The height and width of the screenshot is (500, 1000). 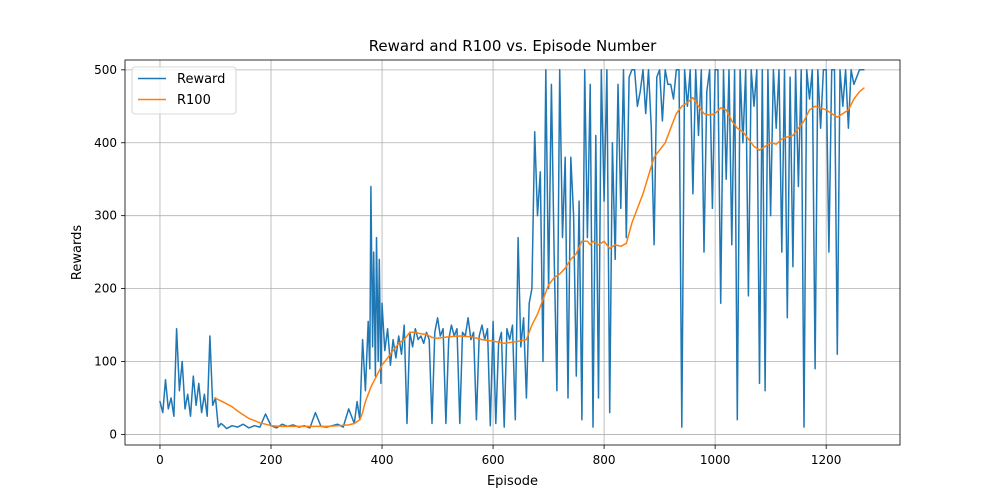 I want to click on legend-label-reward: Reward, so click(x=201, y=79).